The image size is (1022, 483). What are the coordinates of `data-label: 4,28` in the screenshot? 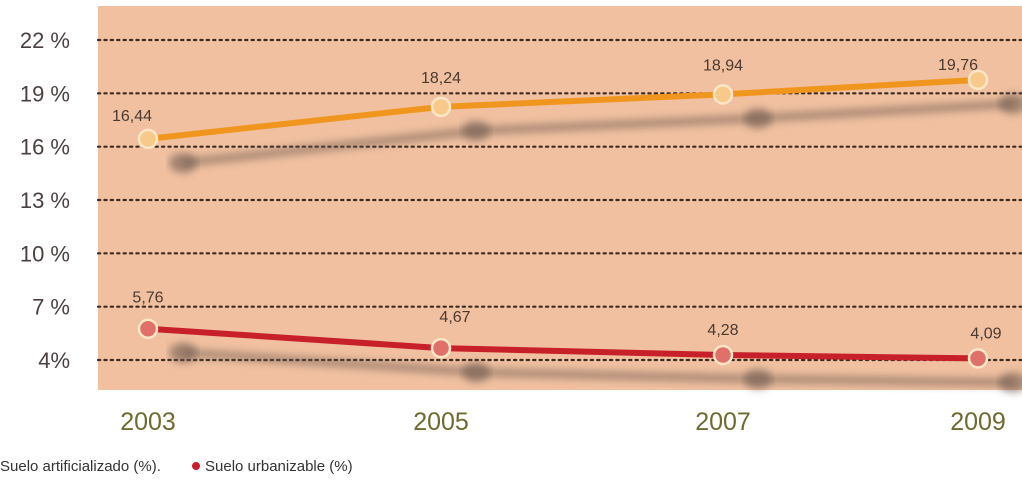 It's located at (722, 330).